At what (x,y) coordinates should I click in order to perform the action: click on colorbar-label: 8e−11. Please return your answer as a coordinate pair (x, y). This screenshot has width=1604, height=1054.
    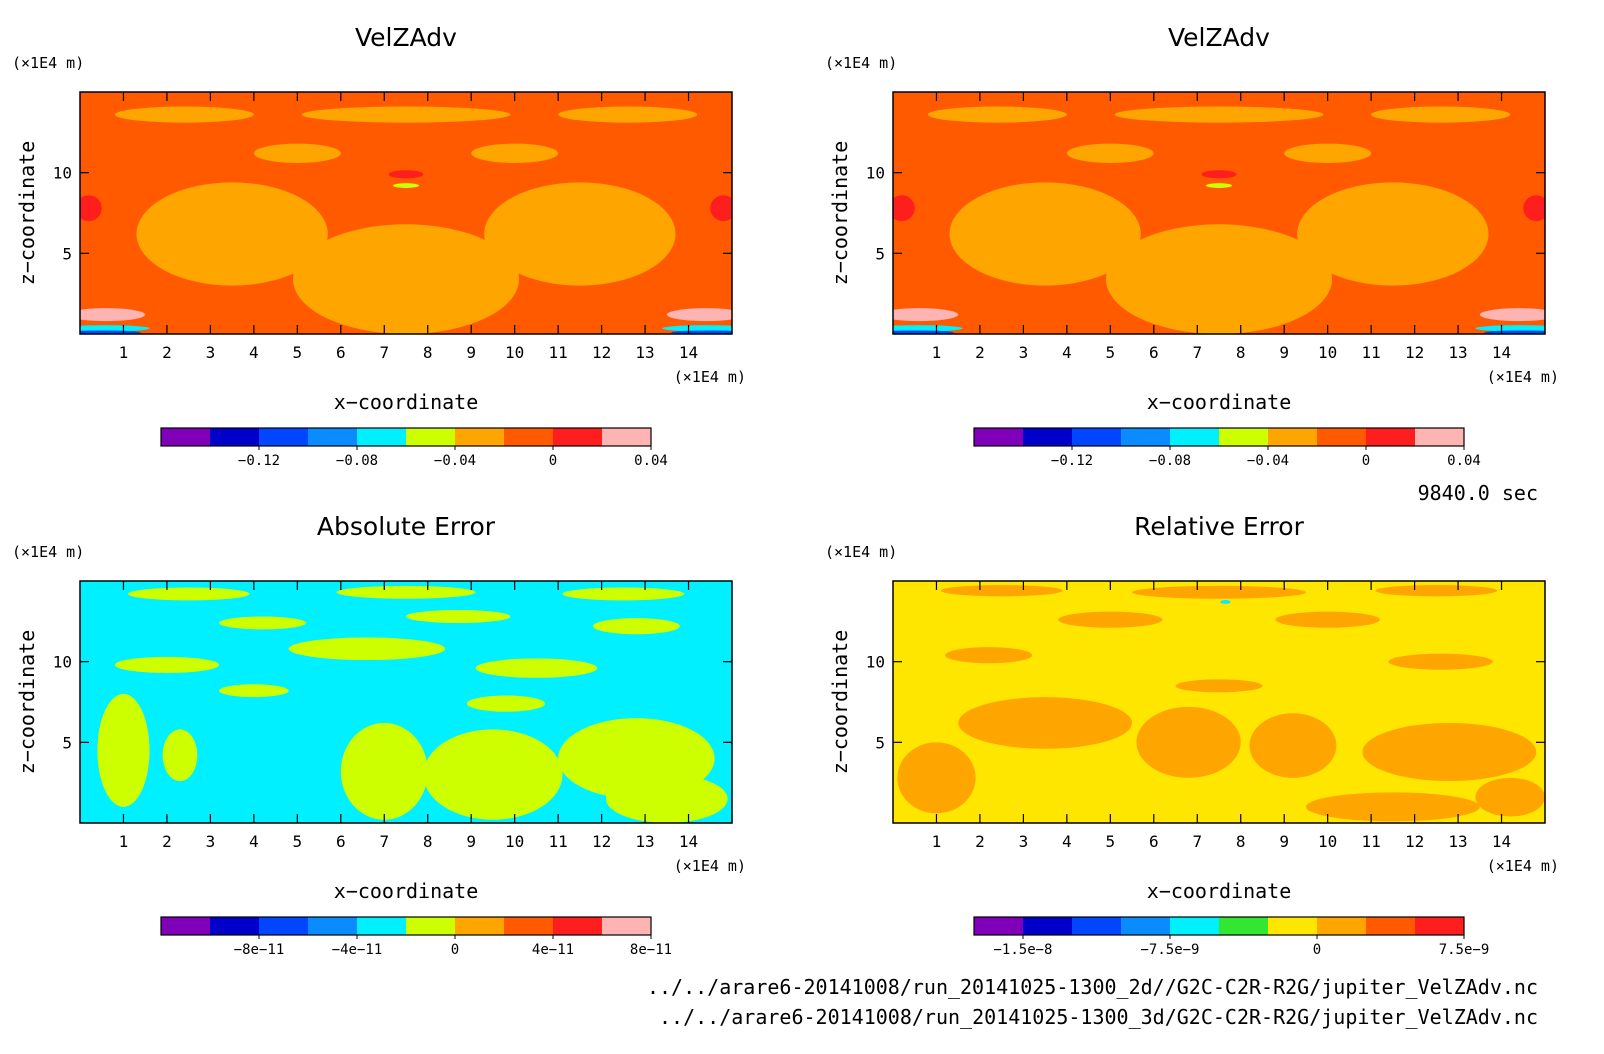
    Looking at the image, I should click on (651, 950).